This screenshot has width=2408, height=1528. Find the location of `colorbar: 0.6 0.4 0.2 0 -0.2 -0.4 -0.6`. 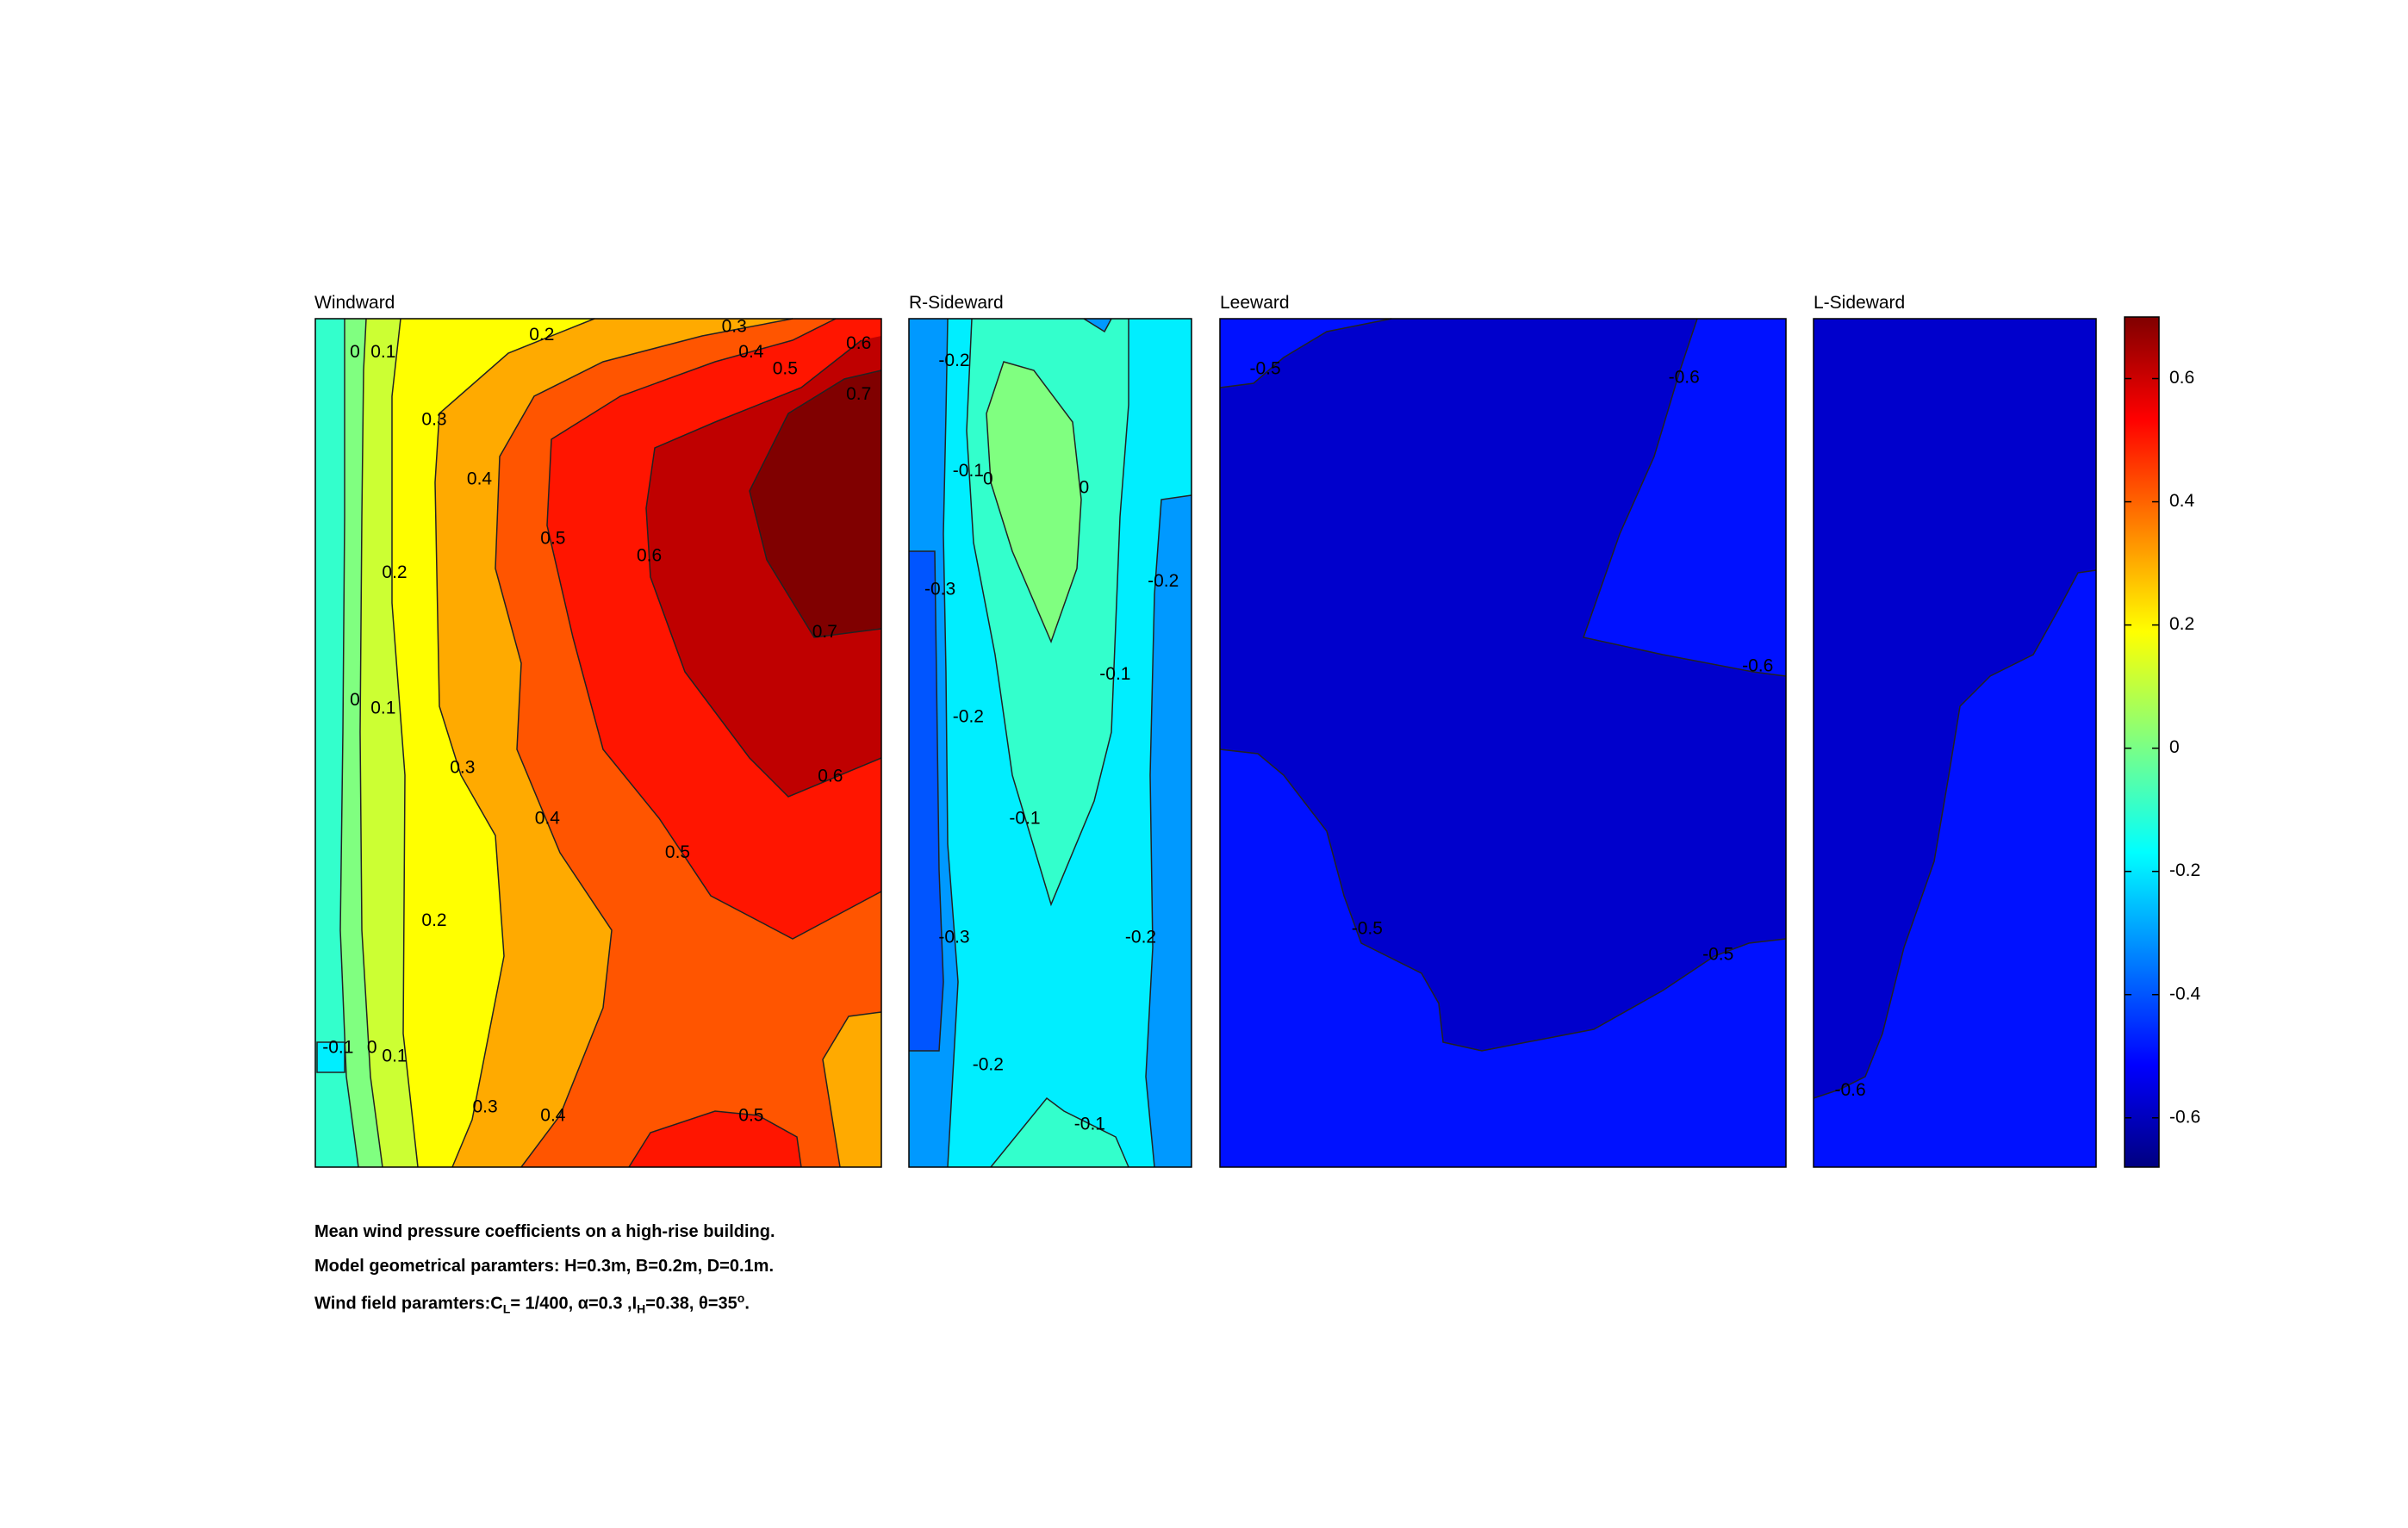

colorbar: 0.6 0.4 0.2 0 -0.2 -0.4 -0.6 is located at coordinates (2163, 742).